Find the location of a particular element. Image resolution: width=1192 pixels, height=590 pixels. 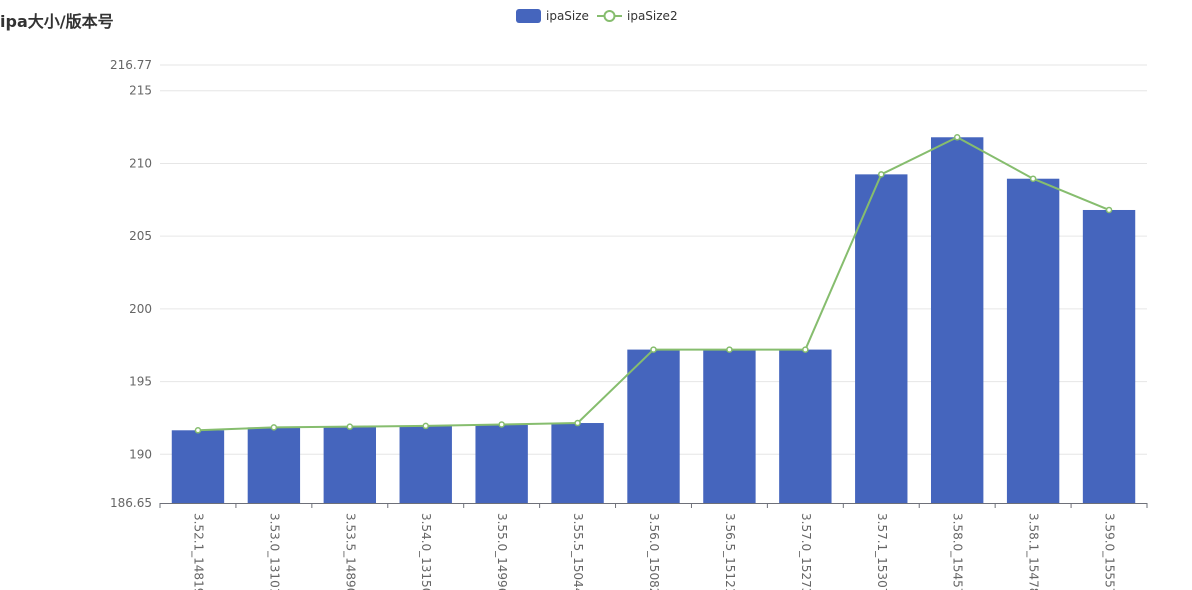

x-tick-label: 3.56.0_15082 is located at coordinates (654, 551).